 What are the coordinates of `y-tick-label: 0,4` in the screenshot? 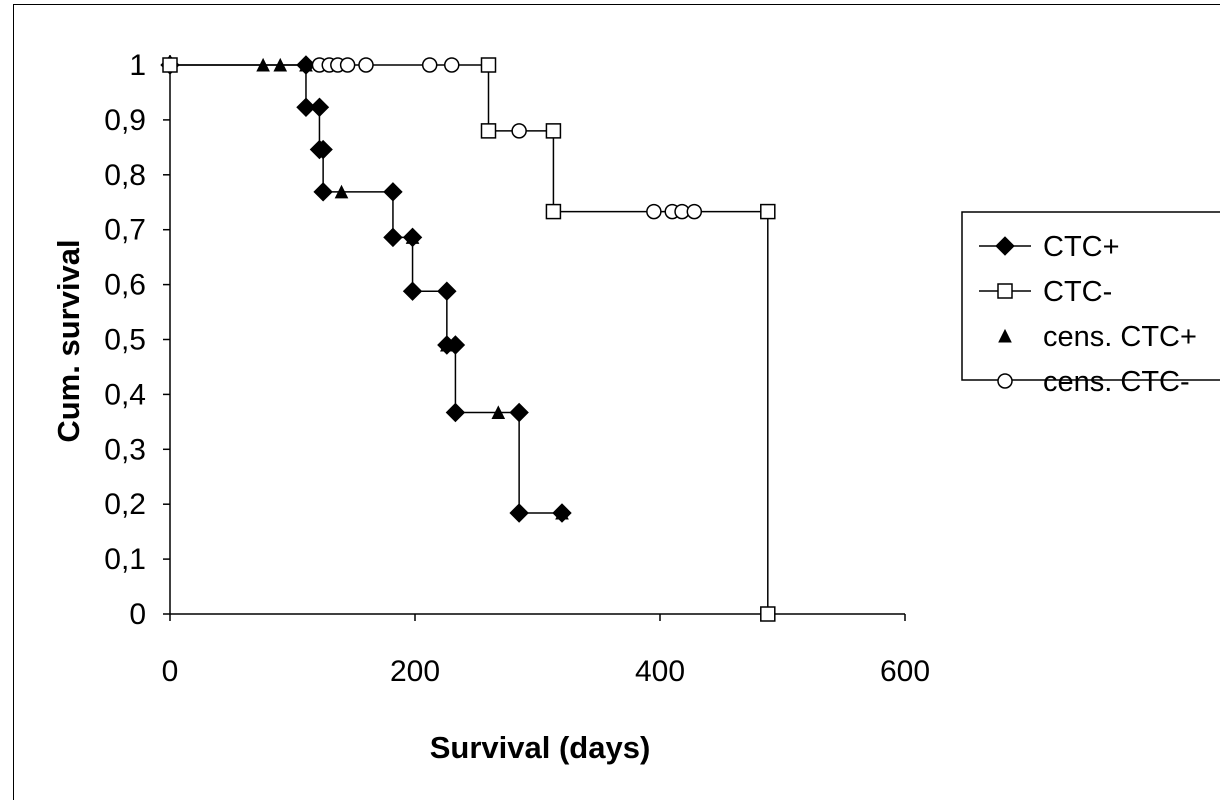 It's located at (125, 394).